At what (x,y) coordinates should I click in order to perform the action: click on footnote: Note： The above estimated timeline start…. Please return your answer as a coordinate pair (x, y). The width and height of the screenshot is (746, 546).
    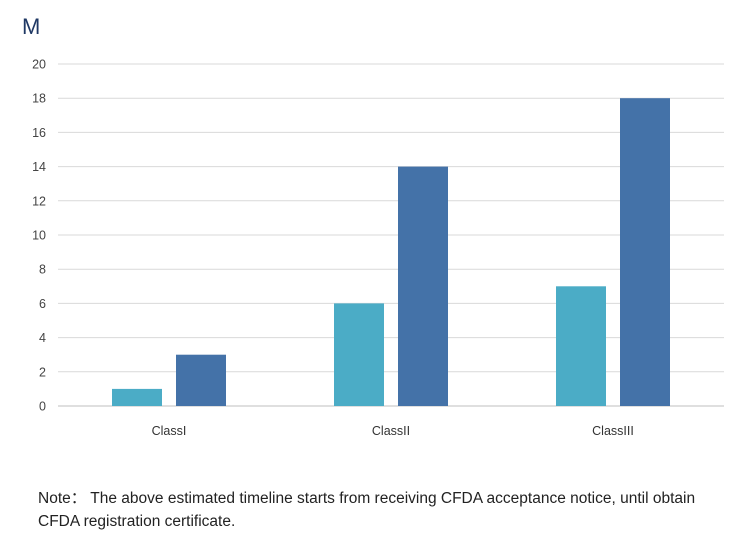
    Looking at the image, I should click on (367, 510).